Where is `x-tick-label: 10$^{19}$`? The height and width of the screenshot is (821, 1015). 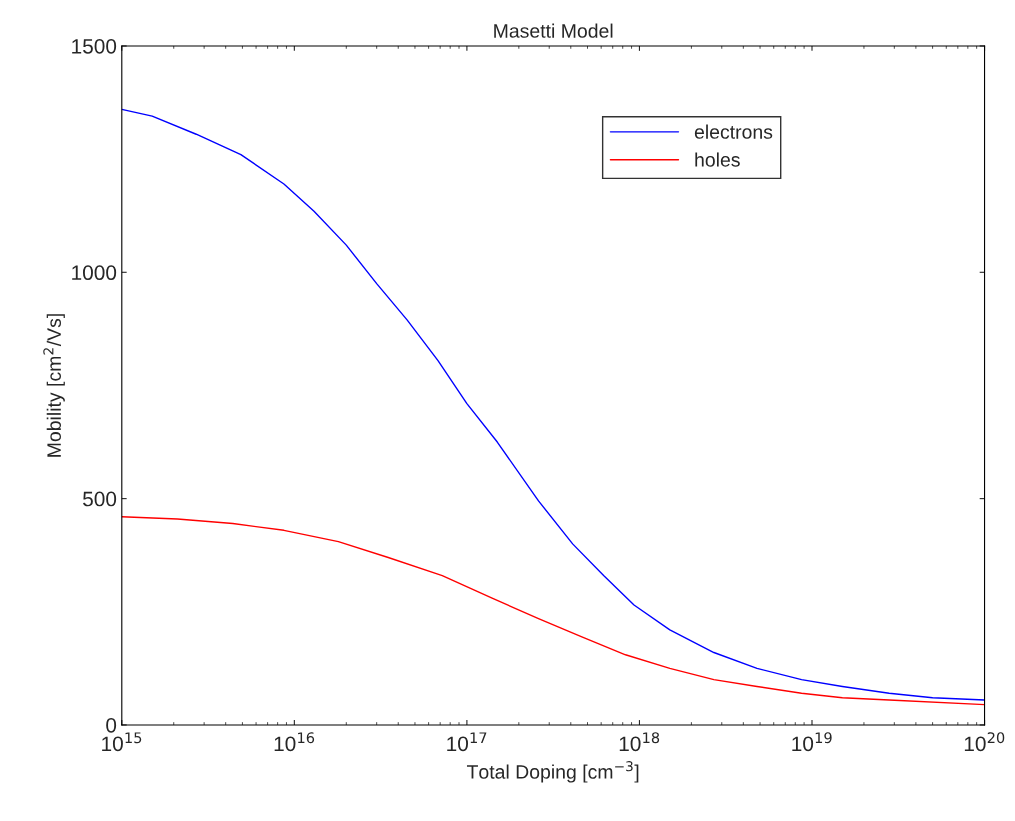
x-tick-label: 10$^{19}$ is located at coordinates (812, 742).